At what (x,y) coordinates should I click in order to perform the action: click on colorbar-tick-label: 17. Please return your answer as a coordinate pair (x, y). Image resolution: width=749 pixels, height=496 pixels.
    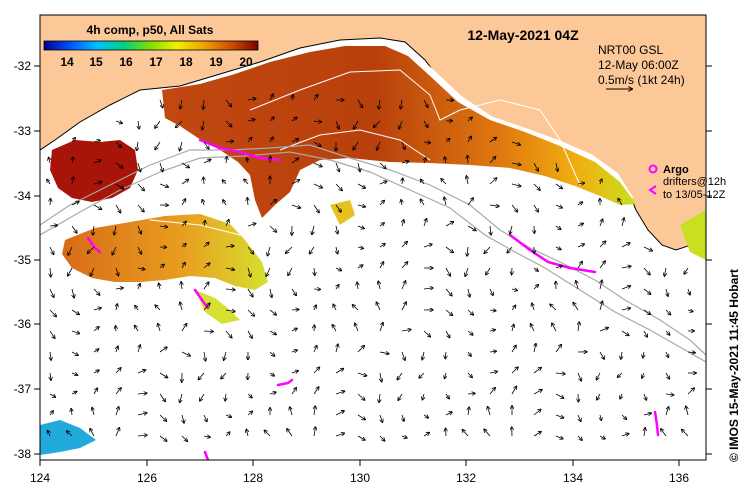
    Looking at the image, I should click on (156, 62).